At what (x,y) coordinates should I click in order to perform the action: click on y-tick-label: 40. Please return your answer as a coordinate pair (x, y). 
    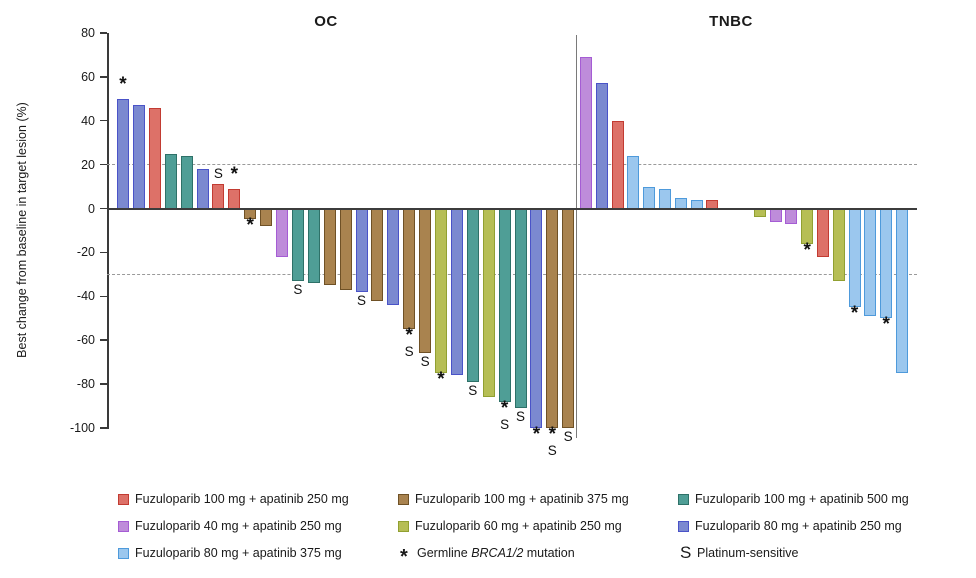
    Looking at the image, I should click on (88, 120).